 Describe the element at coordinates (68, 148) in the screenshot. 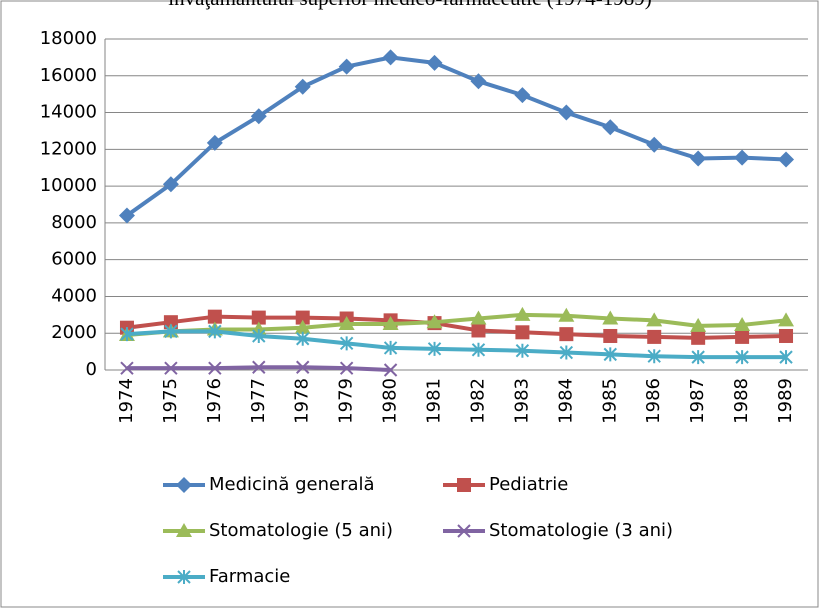

I see `y-tick-label: 12000` at that location.